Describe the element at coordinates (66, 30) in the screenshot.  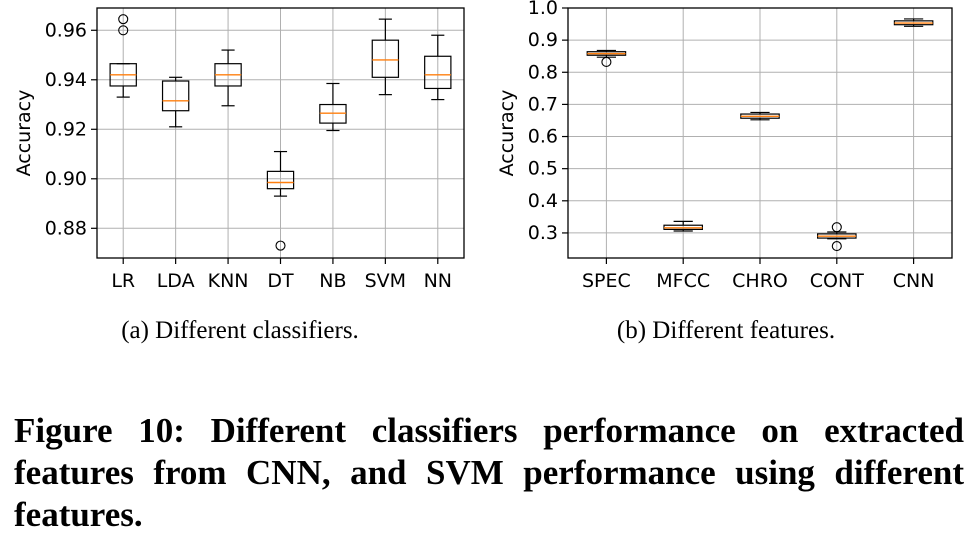
I see `y-tick-label: 0.96` at that location.